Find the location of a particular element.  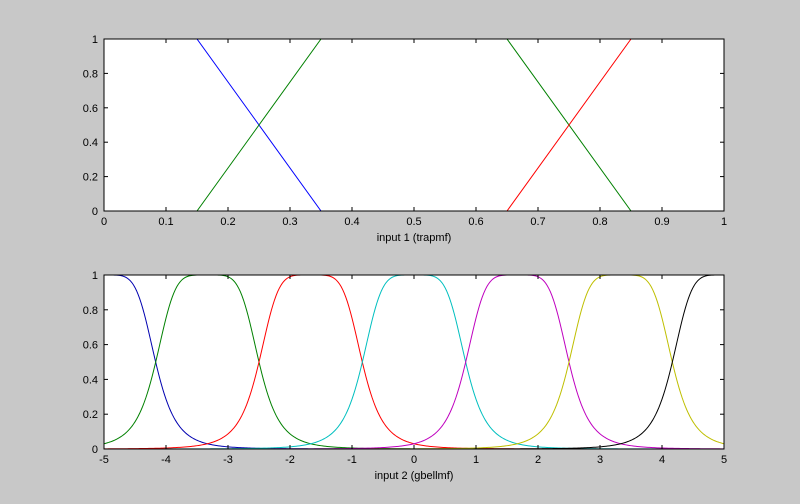

x-tick-label: 0.6 is located at coordinates (475, 222).